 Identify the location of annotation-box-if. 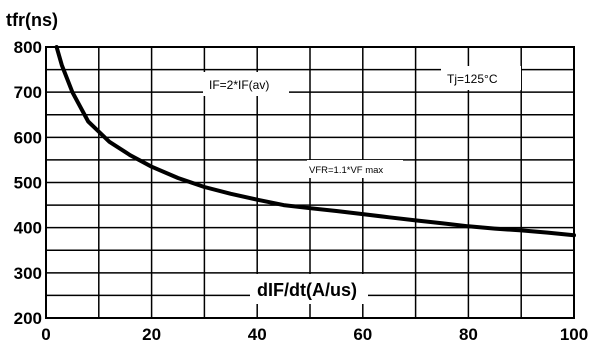
(246, 84).